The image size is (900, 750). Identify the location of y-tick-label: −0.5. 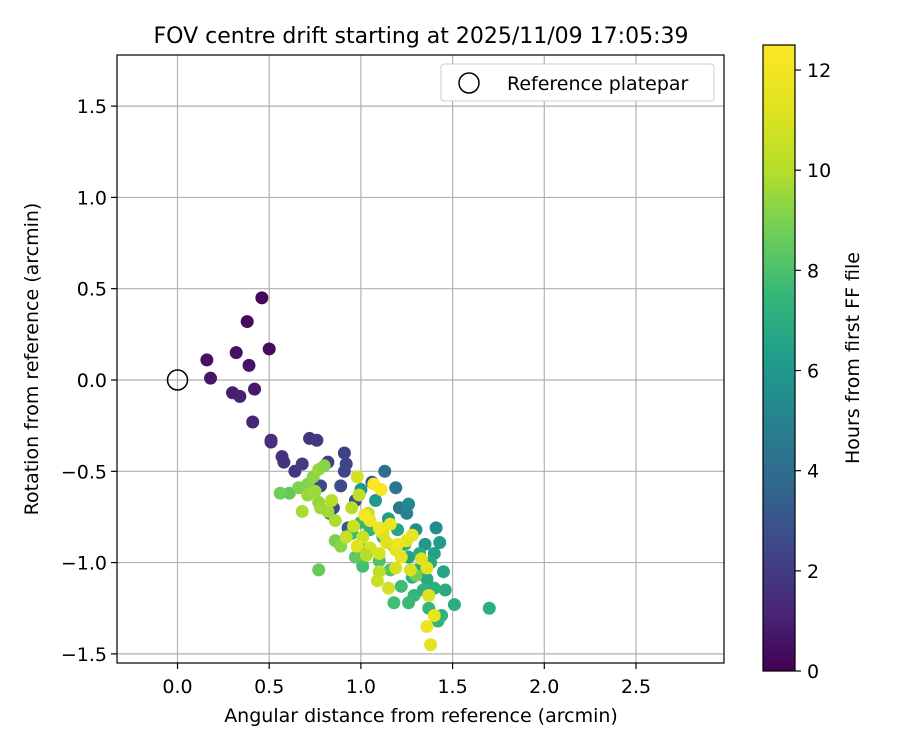
(84, 472).